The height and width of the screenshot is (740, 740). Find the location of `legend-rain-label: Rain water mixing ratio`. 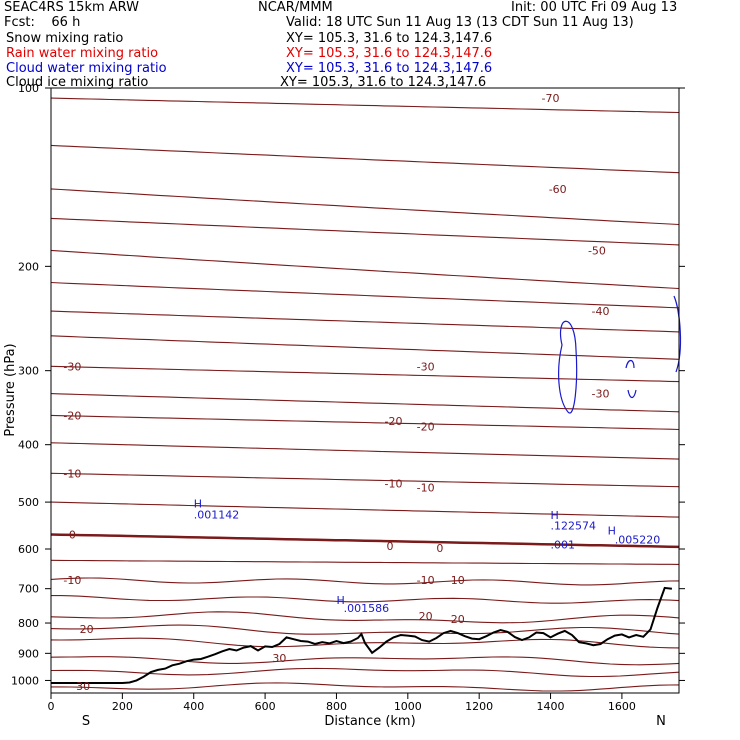

legend-rain-label: Rain water mixing ratio is located at coordinates (82, 53).